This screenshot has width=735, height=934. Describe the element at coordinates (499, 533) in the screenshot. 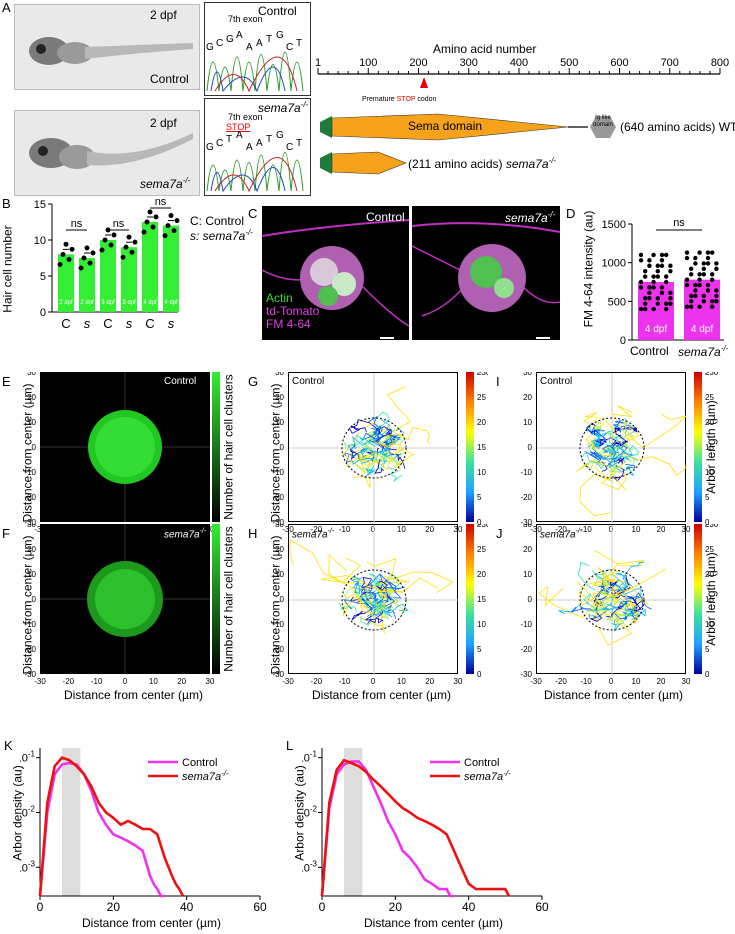

I see `panel-label-j: J` at that location.